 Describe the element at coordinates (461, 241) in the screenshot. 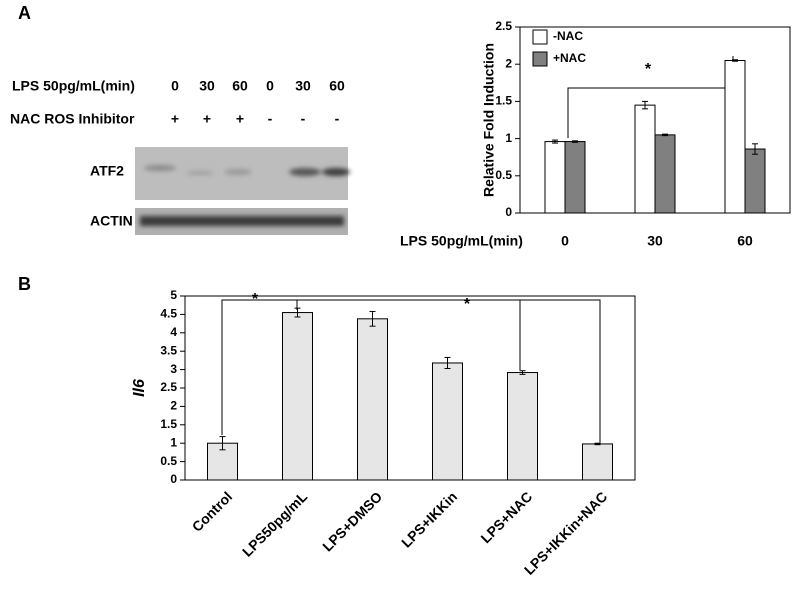

I see `x-axis-label: LPS 50pg/mL(min)` at that location.